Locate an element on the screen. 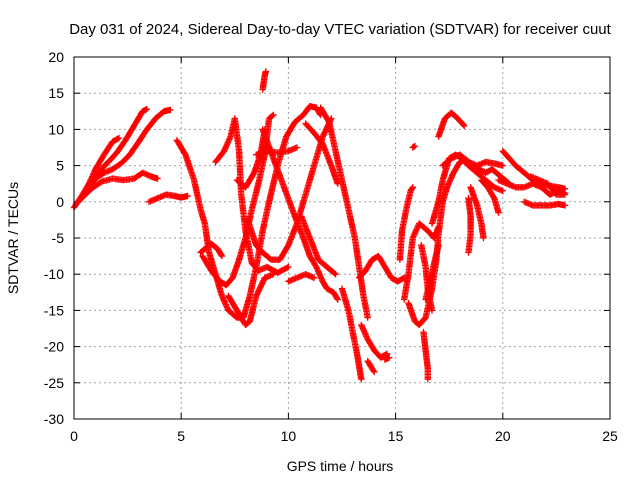 This screenshot has width=640, height=480. series-arc-o is located at coordinates (289, 189).